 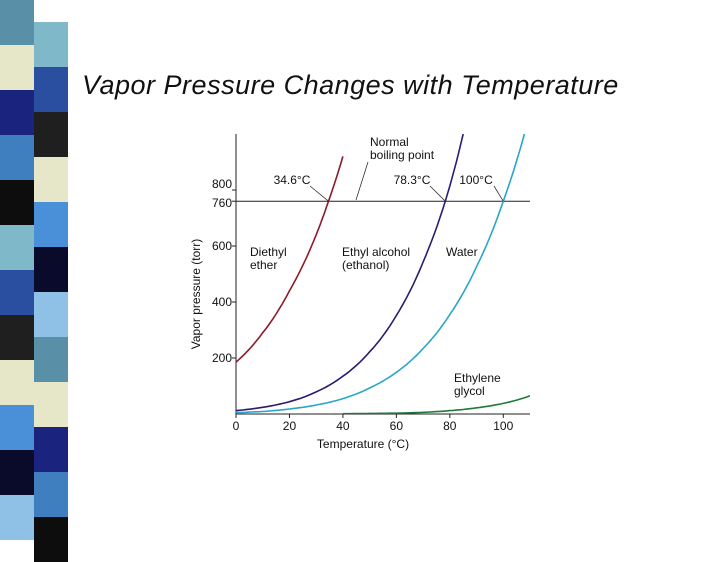 I want to click on y-tick-label: 760, so click(x=222, y=203).